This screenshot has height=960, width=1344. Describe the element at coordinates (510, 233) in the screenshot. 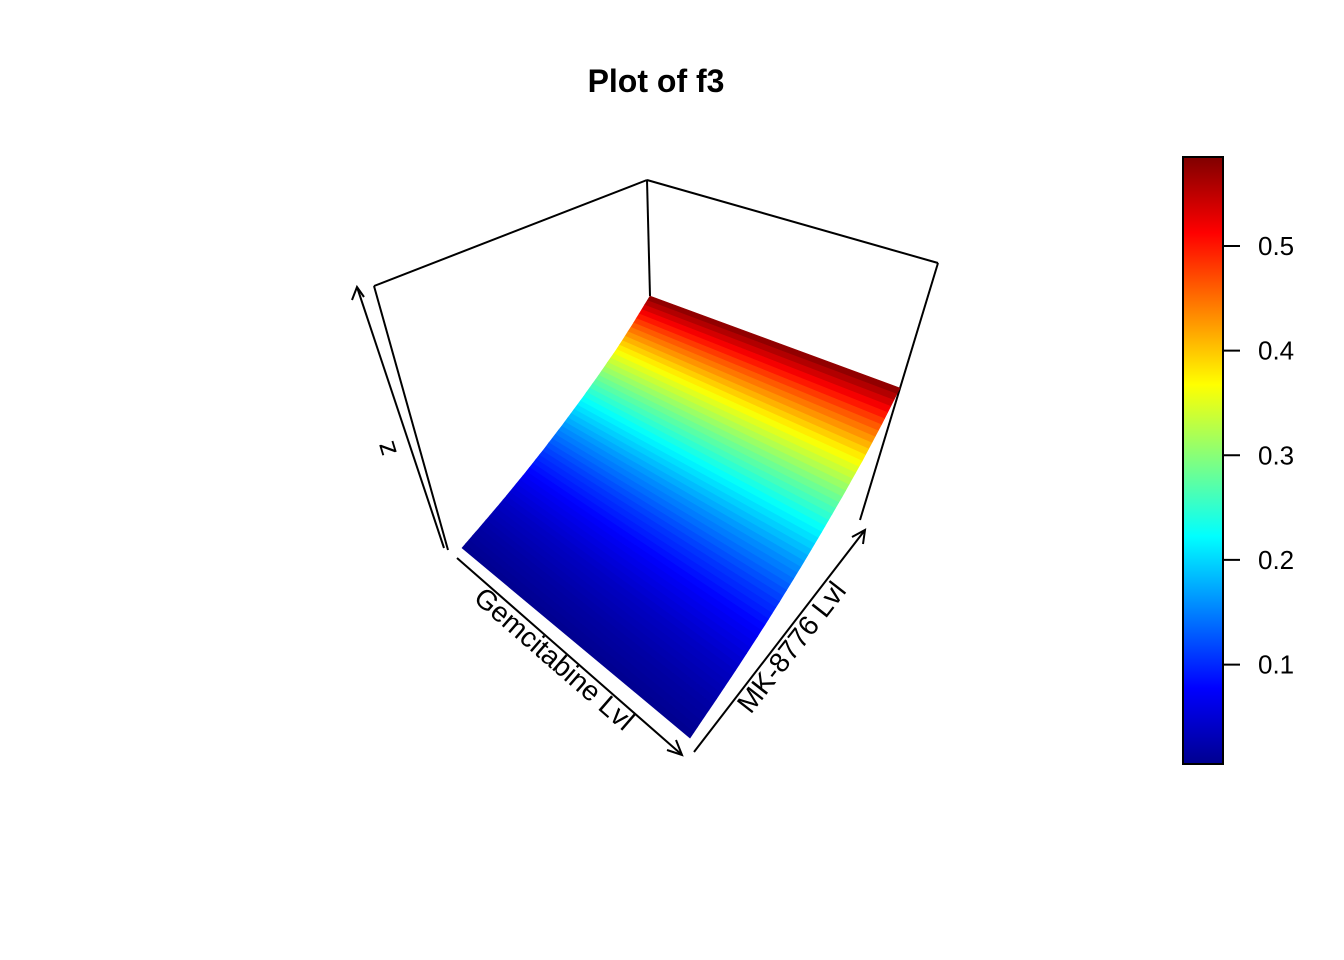

I see `box-edge-back-left` at that location.